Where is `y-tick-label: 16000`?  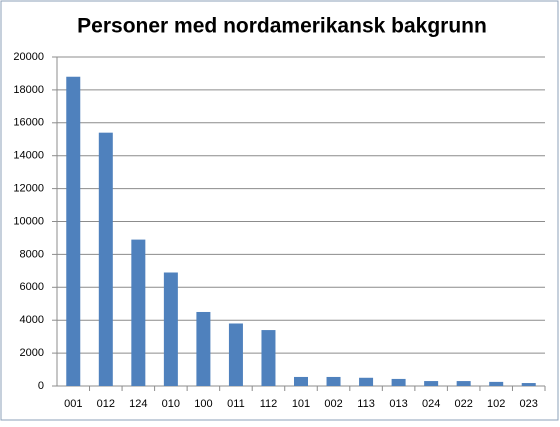
y-tick-label: 16000 is located at coordinates (28, 123).